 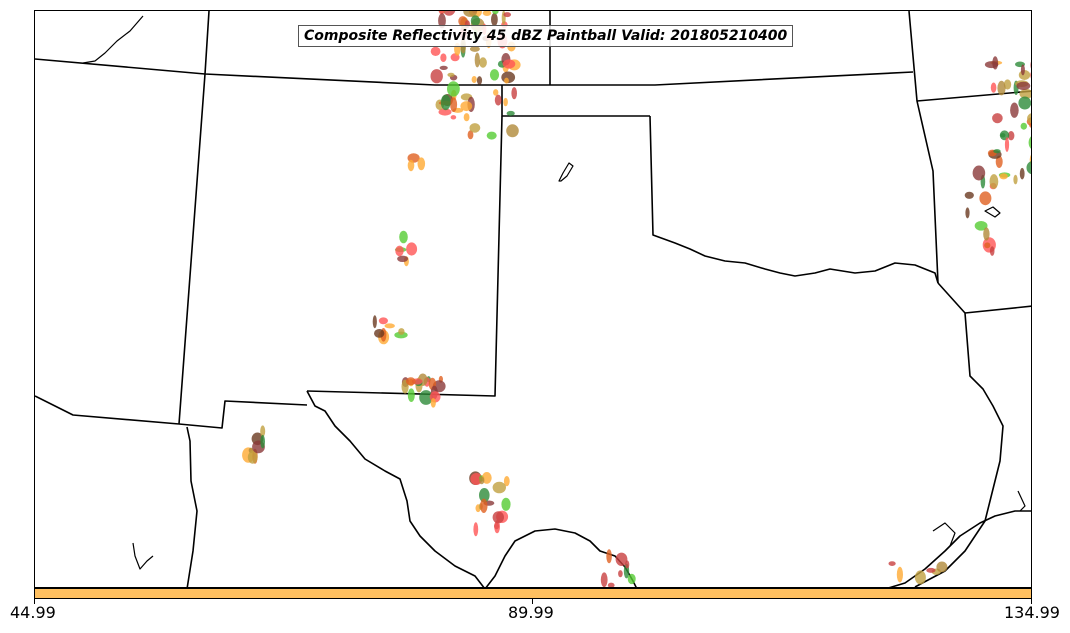 I want to click on colorbar-tick-min, so click(x=34, y=601).